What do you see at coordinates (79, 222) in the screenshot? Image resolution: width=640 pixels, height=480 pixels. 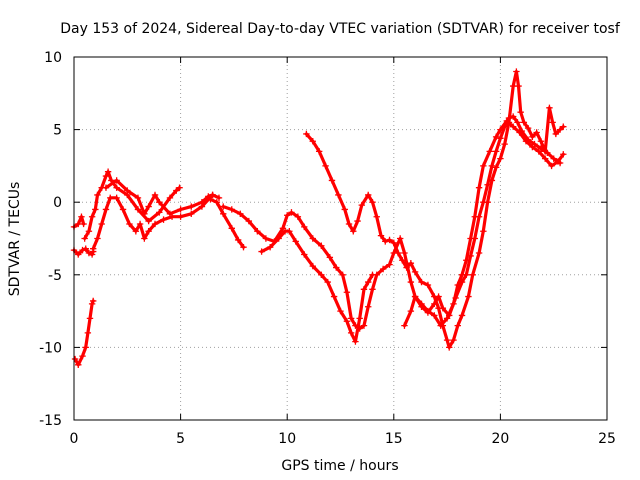 I see `series-trace` at bounding box center [79, 222].